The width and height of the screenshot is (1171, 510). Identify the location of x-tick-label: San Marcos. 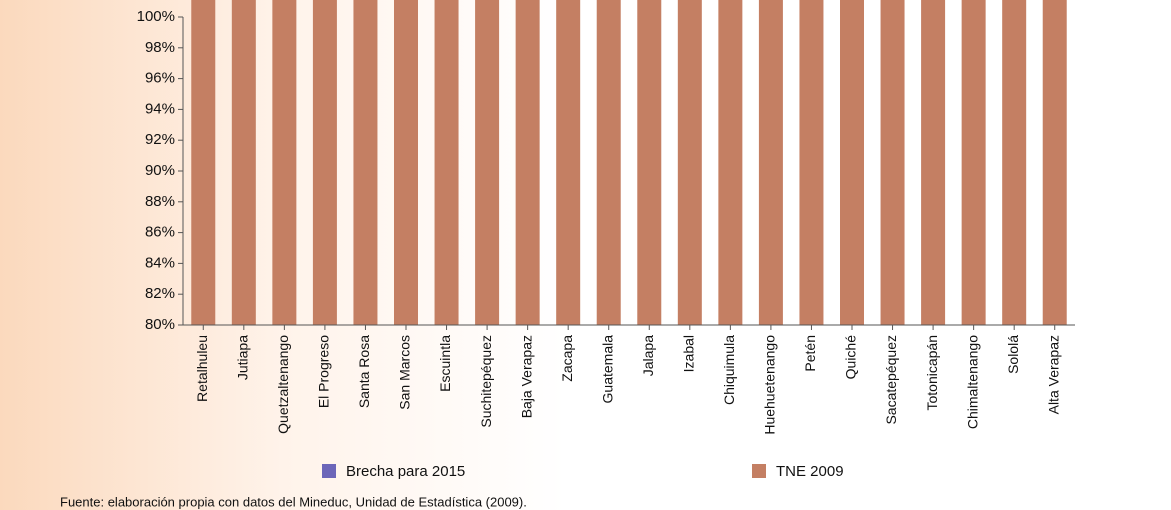
(405, 372).